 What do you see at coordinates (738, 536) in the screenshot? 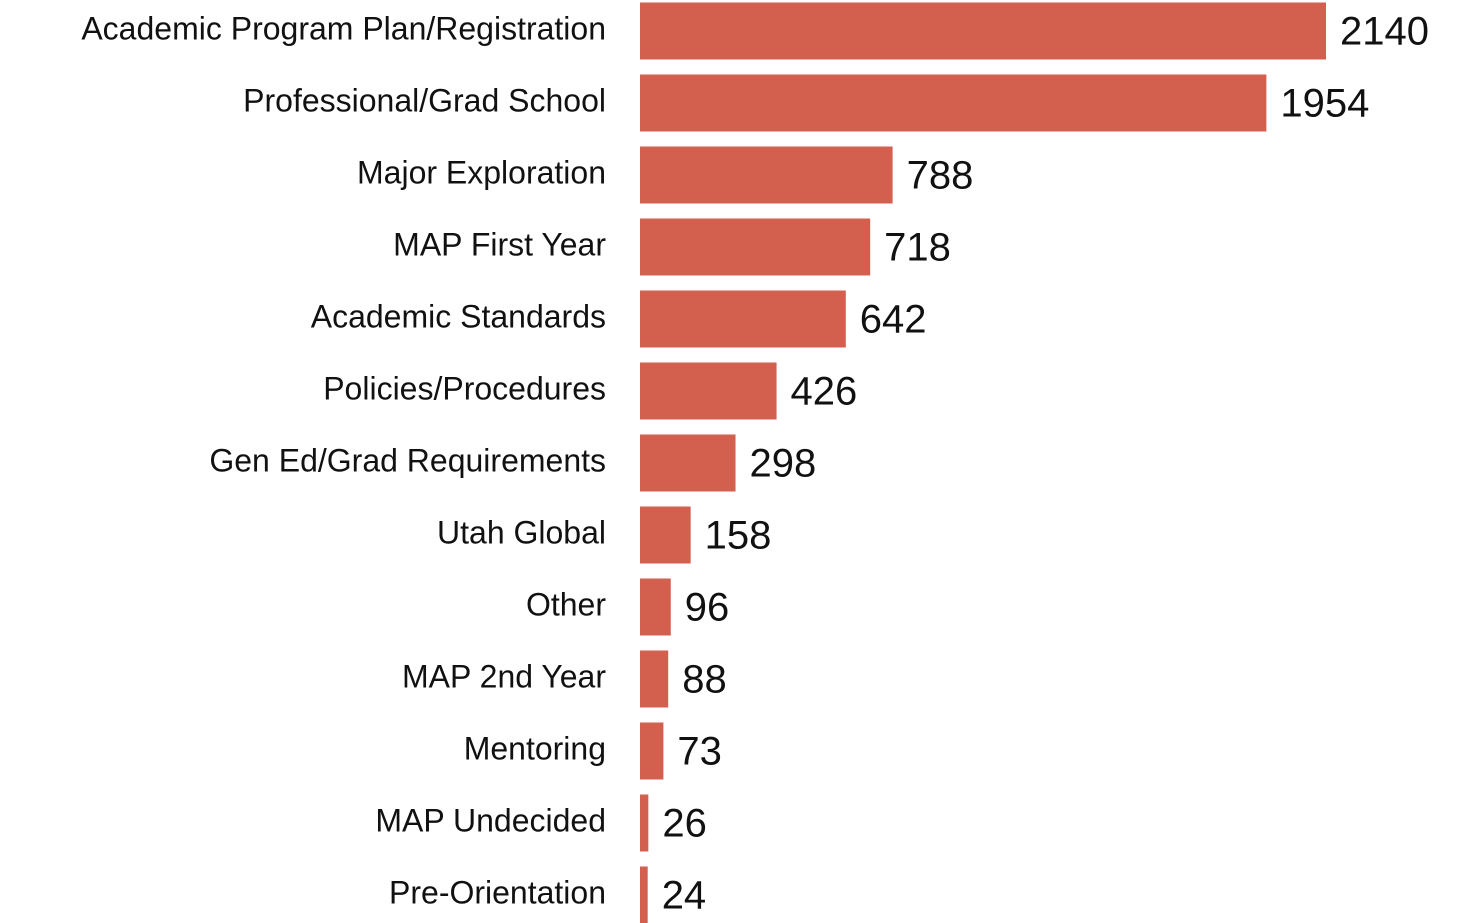
I see `value-label: 158` at bounding box center [738, 536].